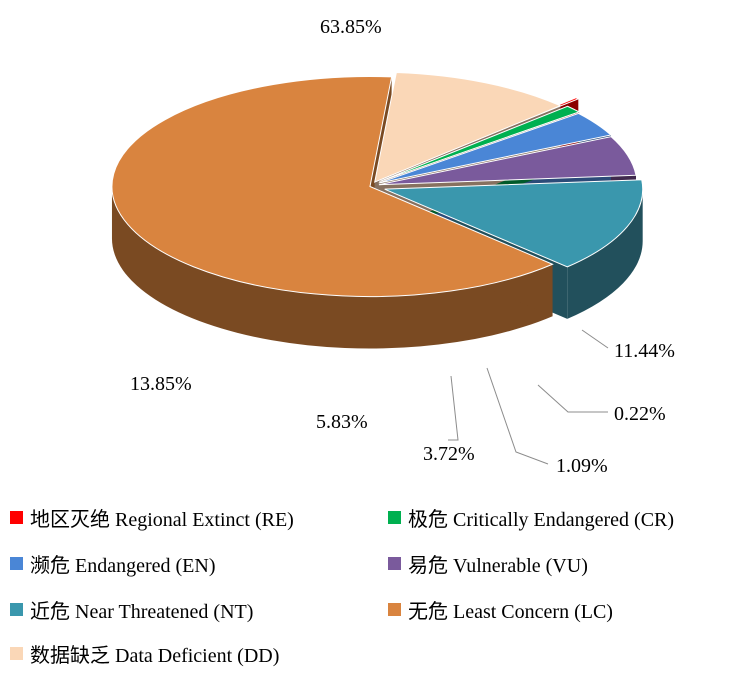 This screenshot has height=681, width=750. What do you see at coordinates (510, 612) in the screenshot?
I see `legend-label-lc: 无危 Least Concern (LC)` at bounding box center [510, 612].